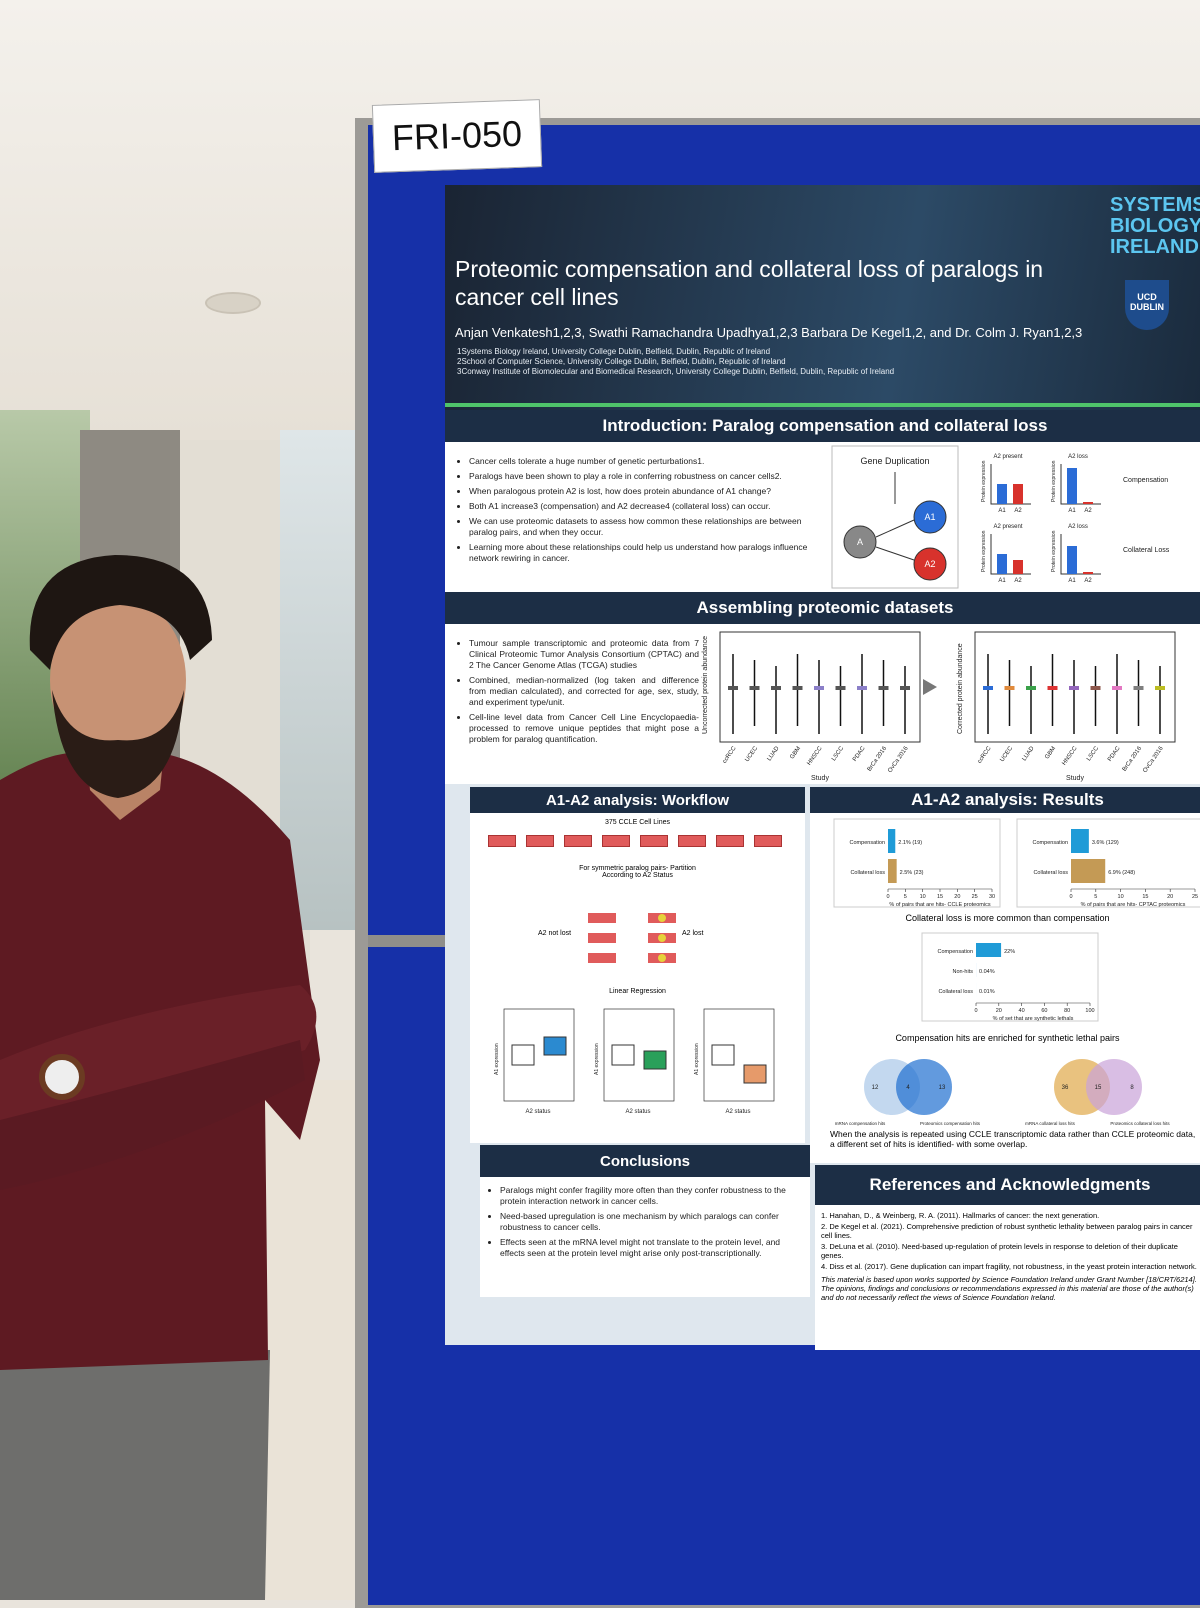 The width and height of the screenshot is (1200, 1608). Describe the element at coordinates (815, 755) in the screenshot. I see `study-label: HNSCC` at that location.